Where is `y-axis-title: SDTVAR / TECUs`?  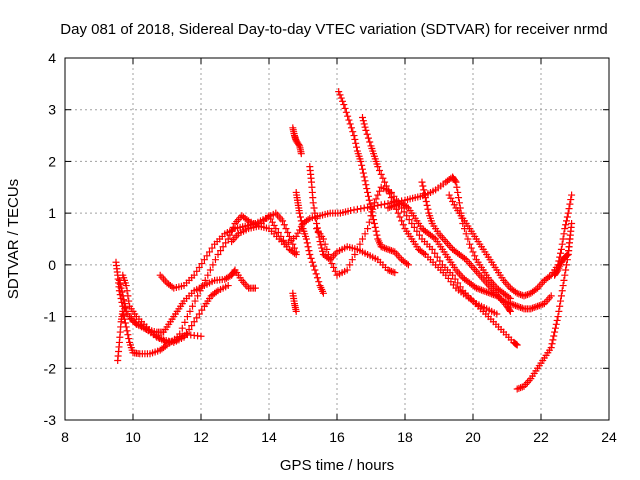
y-axis-title: SDTVAR / TECUs is located at coordinates (13, 239).